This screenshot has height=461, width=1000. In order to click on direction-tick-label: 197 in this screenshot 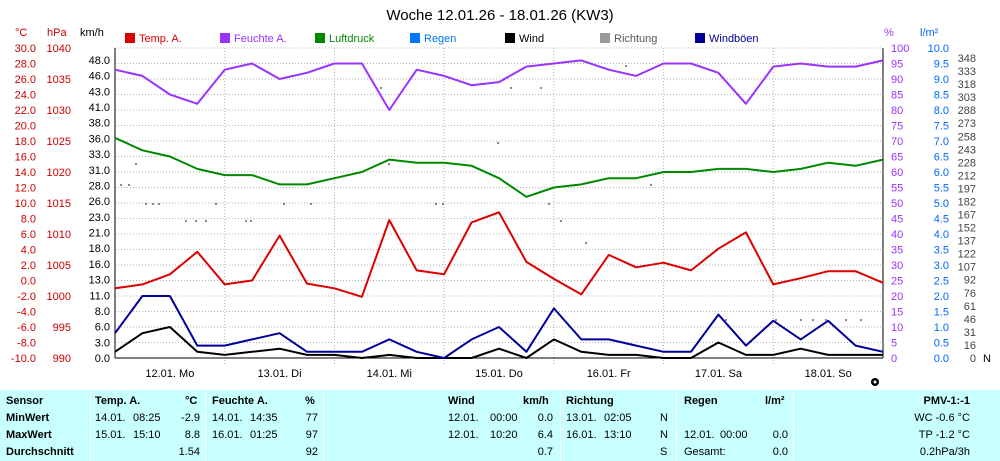, I will do `click(967, 189)`.